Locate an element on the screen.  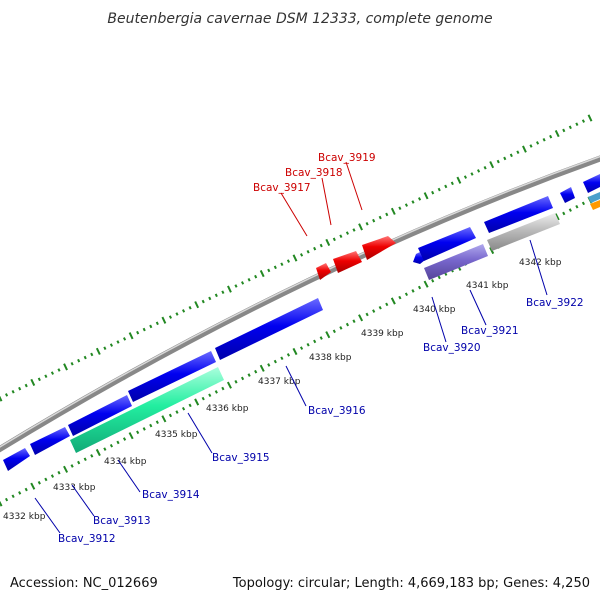
gene-label: Bcav_3918 is located at coordinates (314, 173).